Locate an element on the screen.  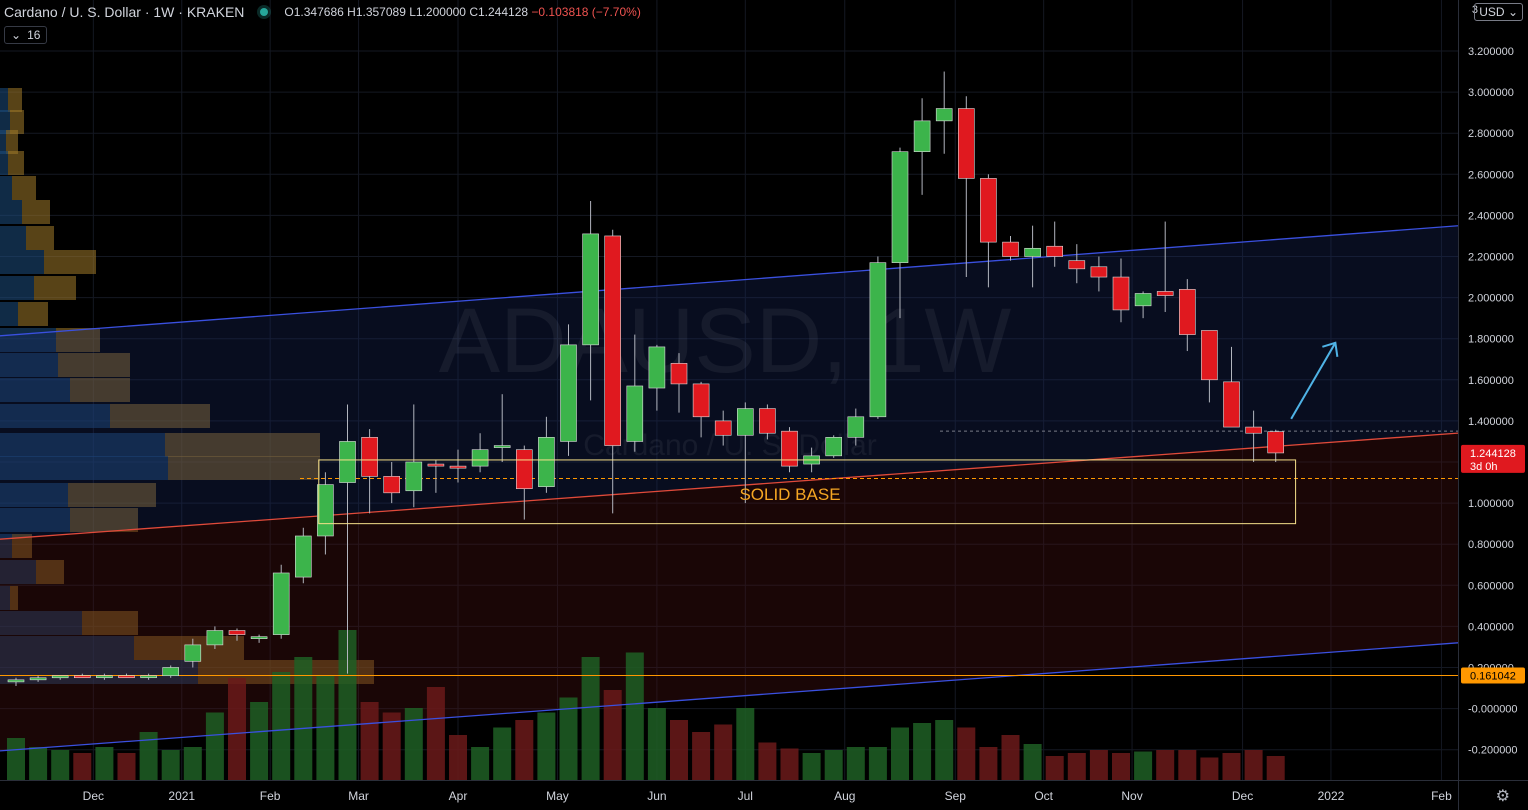
indicator-count: 16 is located at coordinates (34, 35).